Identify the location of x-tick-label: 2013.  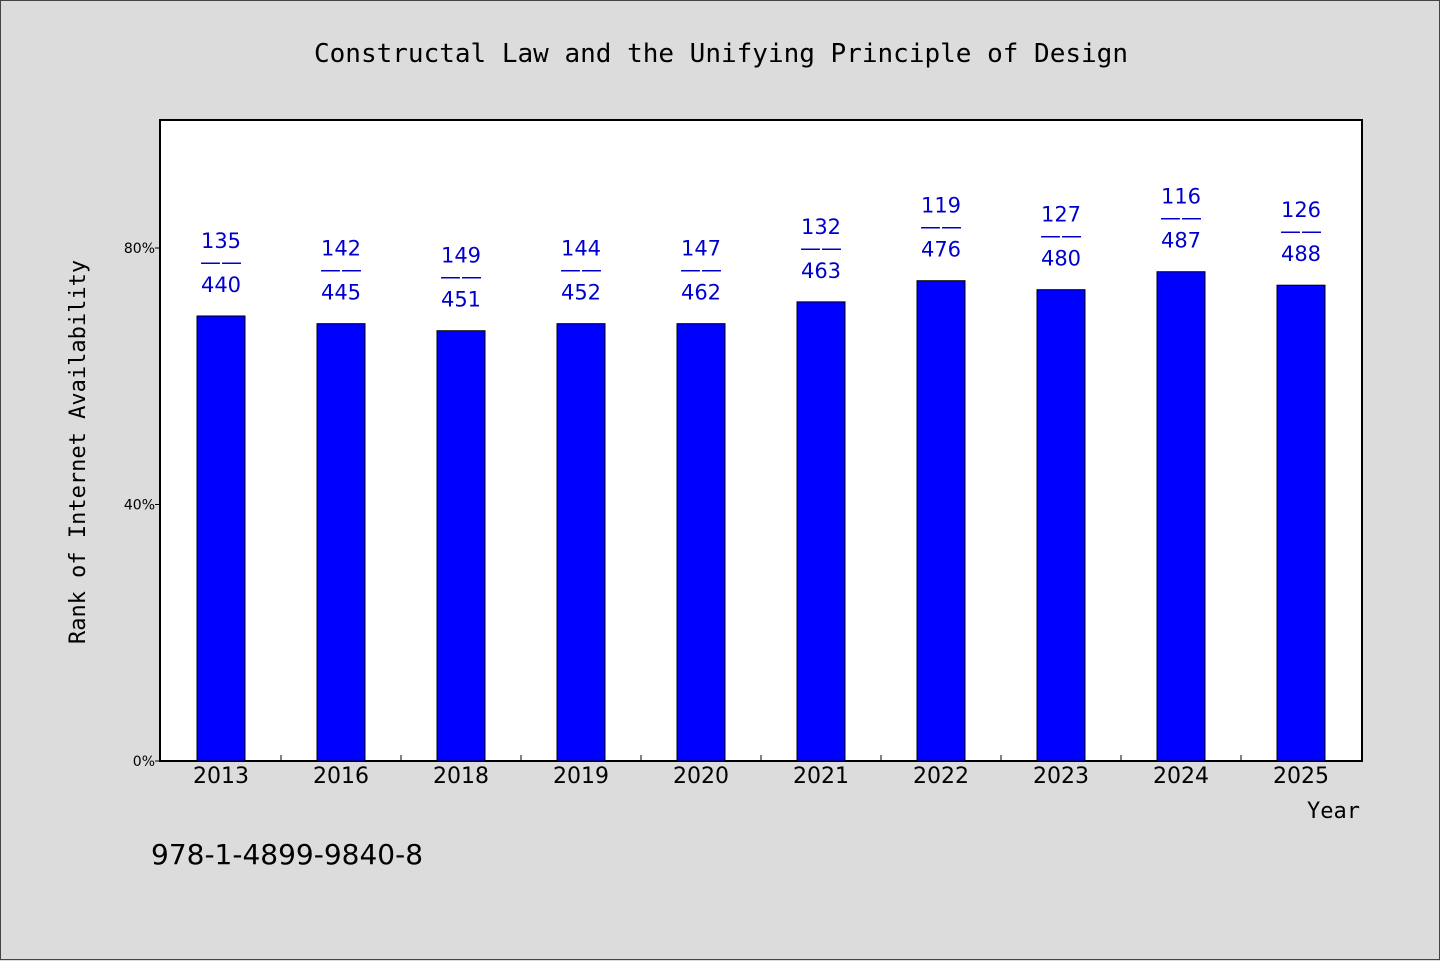
(221, 776).